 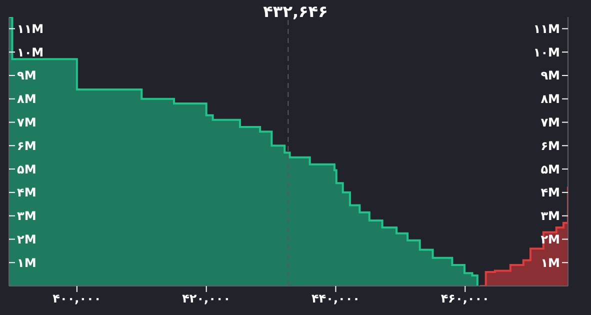 What do you see at coordinates (30, 29) in the screenshot?
I see `y-tick-label: ۱۱M` at bounding box center [30, 29].